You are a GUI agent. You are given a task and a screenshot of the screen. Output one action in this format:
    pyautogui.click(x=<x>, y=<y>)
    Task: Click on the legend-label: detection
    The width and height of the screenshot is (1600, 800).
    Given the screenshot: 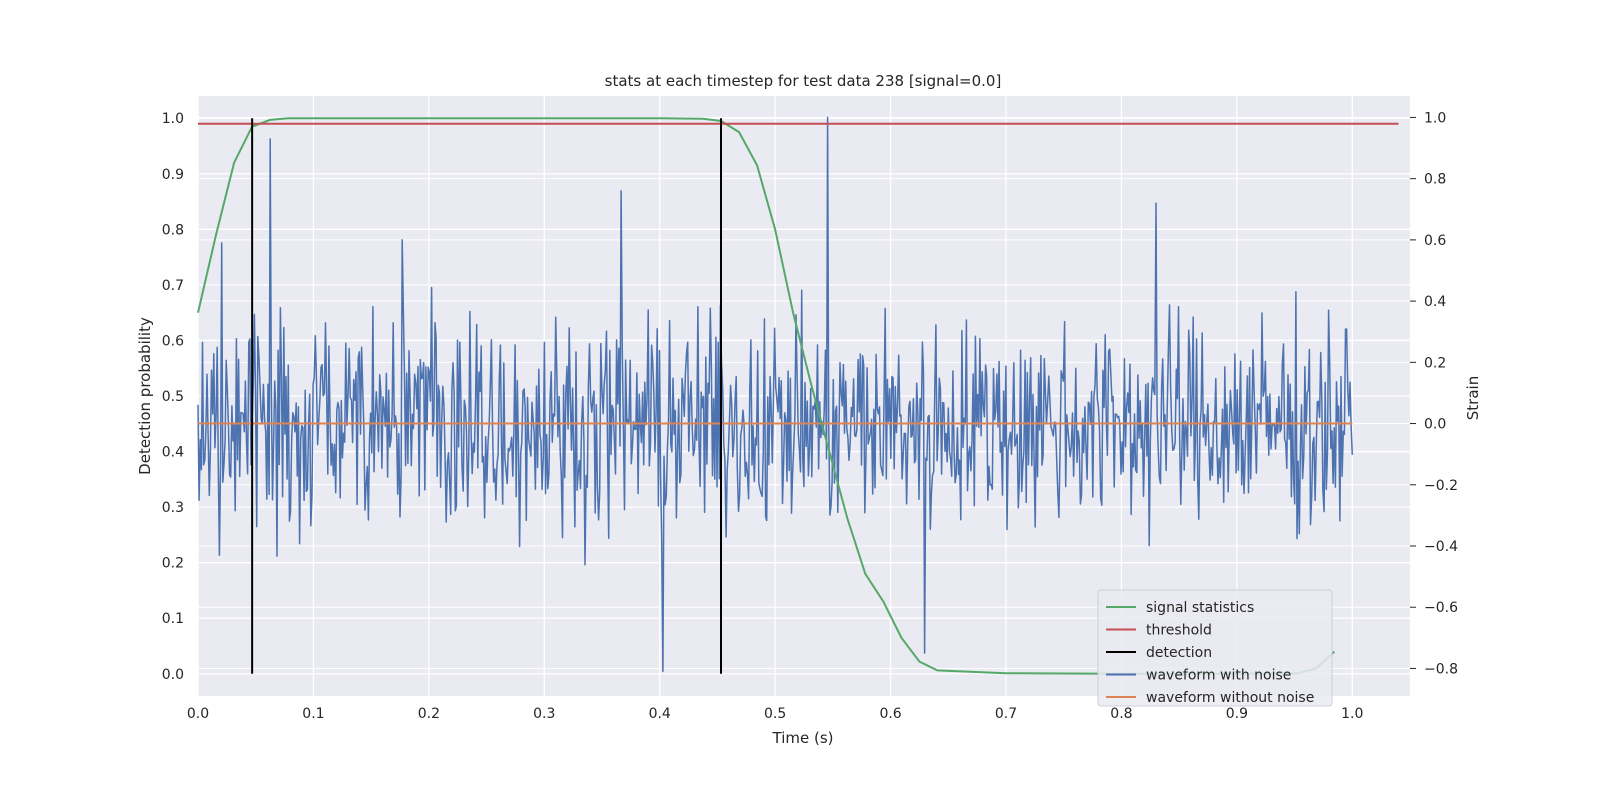 What is the action you would take?
    pyautogui.click(x=1179, y=653)
    